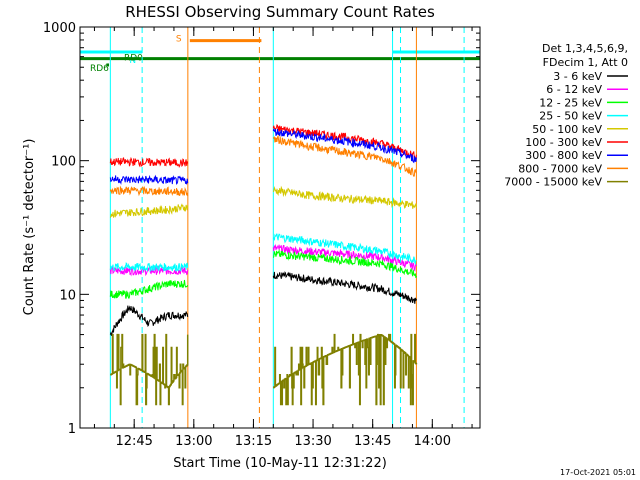  I want to click on chart-title: RHESSI Observing Summary Count Rates, so click(280, 12).